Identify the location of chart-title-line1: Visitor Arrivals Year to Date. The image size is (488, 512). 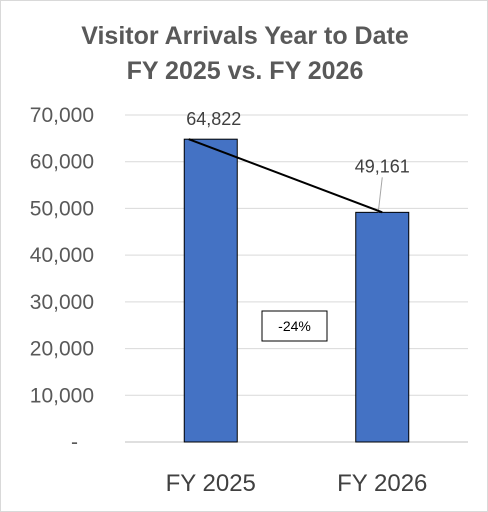
(245, 36).